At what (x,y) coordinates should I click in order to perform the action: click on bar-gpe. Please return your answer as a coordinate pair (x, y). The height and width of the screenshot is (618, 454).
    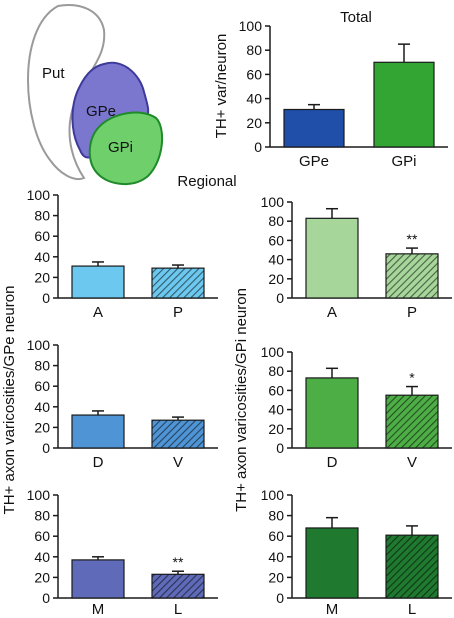
    Looking at the image, I should click on (314, 128).